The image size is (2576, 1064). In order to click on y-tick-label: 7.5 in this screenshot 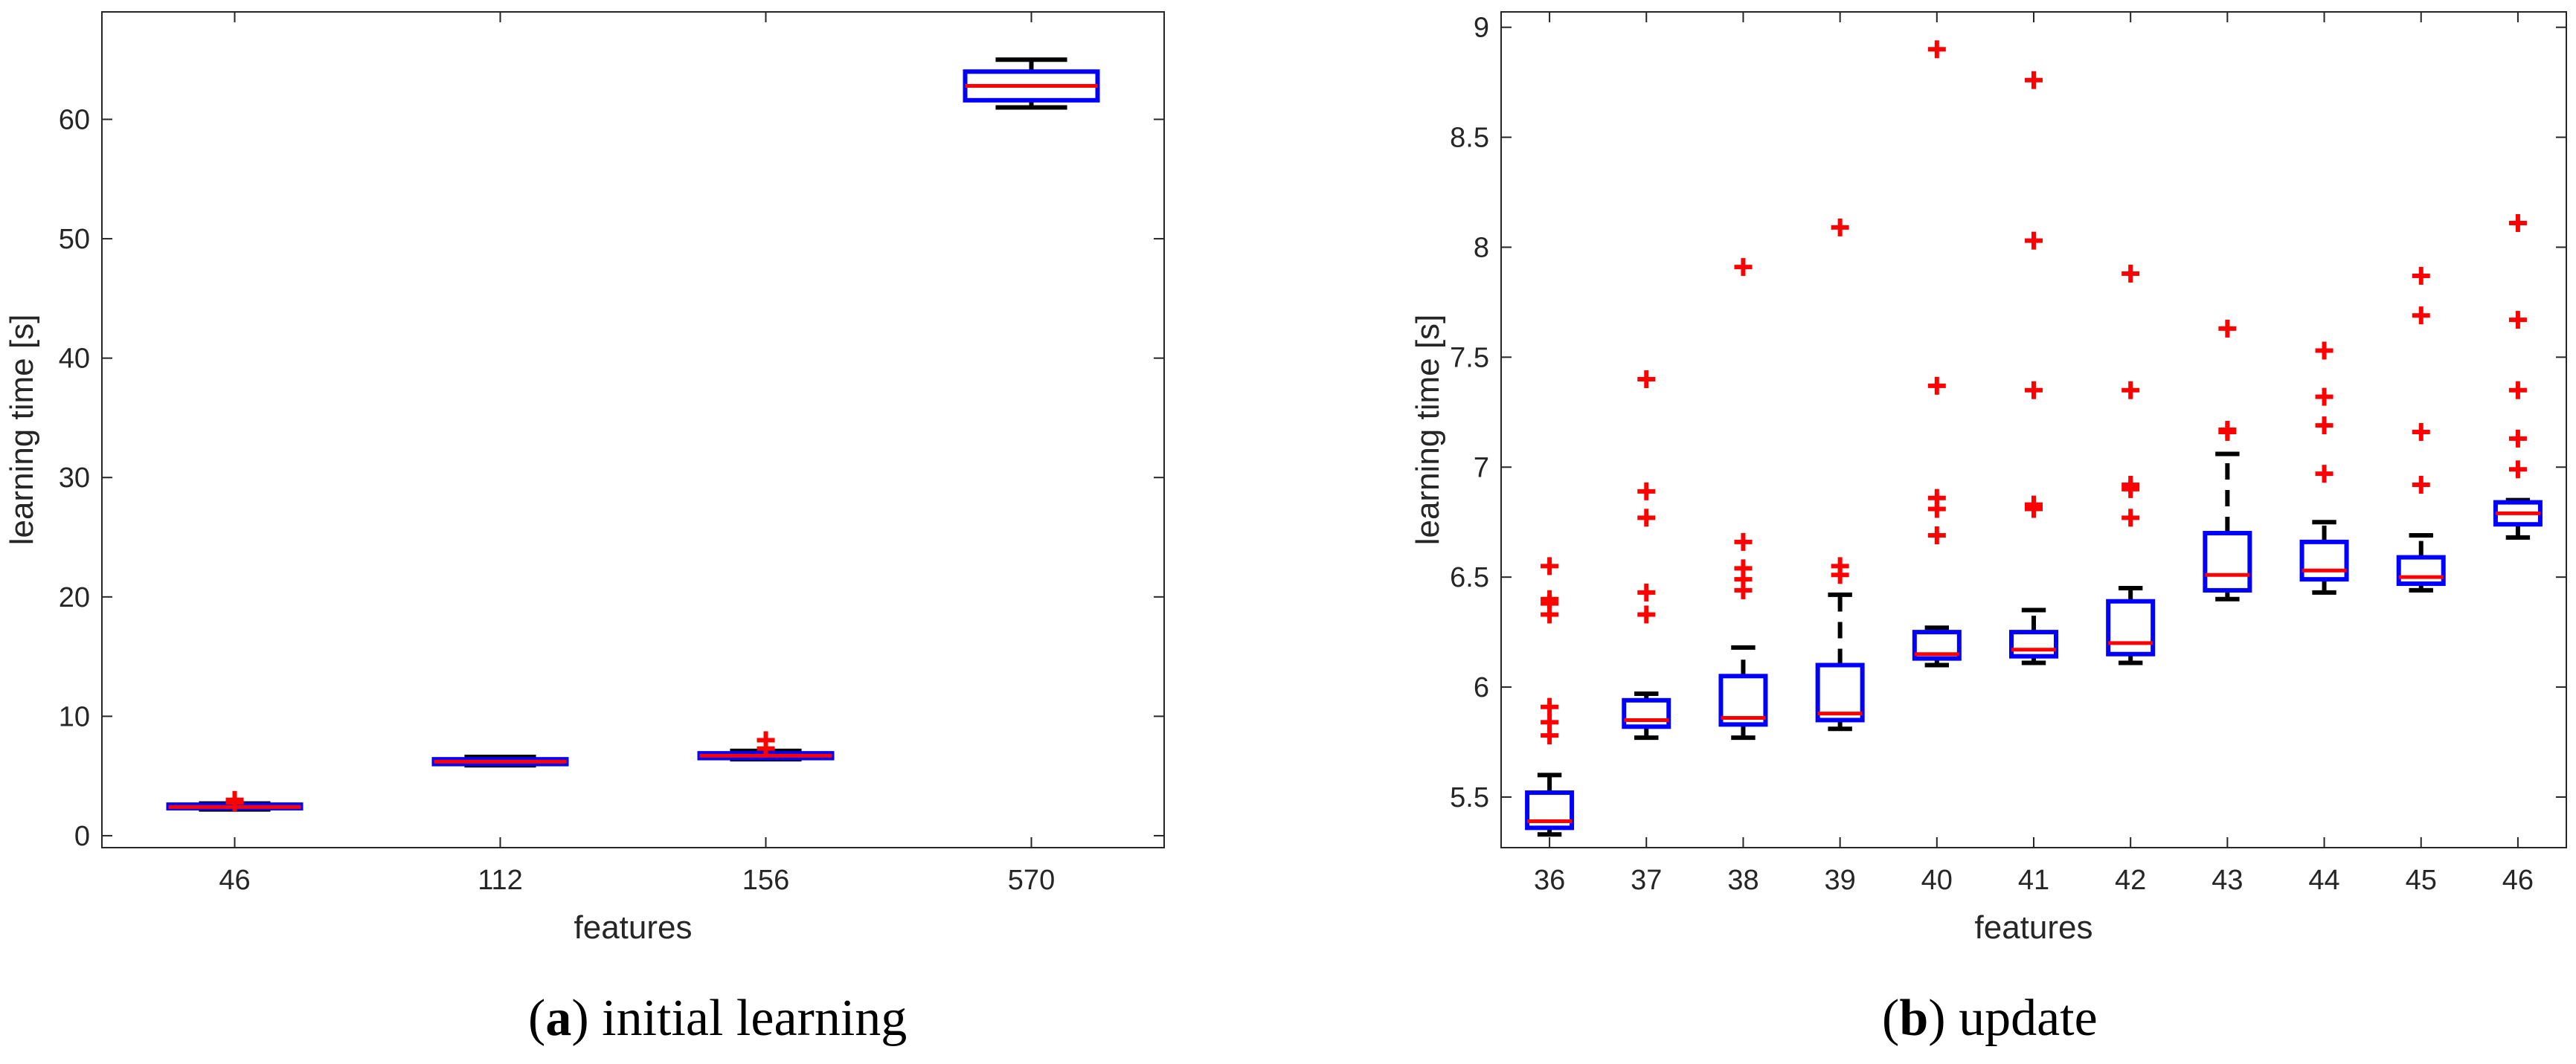, I will do `click(1469, 358)`.